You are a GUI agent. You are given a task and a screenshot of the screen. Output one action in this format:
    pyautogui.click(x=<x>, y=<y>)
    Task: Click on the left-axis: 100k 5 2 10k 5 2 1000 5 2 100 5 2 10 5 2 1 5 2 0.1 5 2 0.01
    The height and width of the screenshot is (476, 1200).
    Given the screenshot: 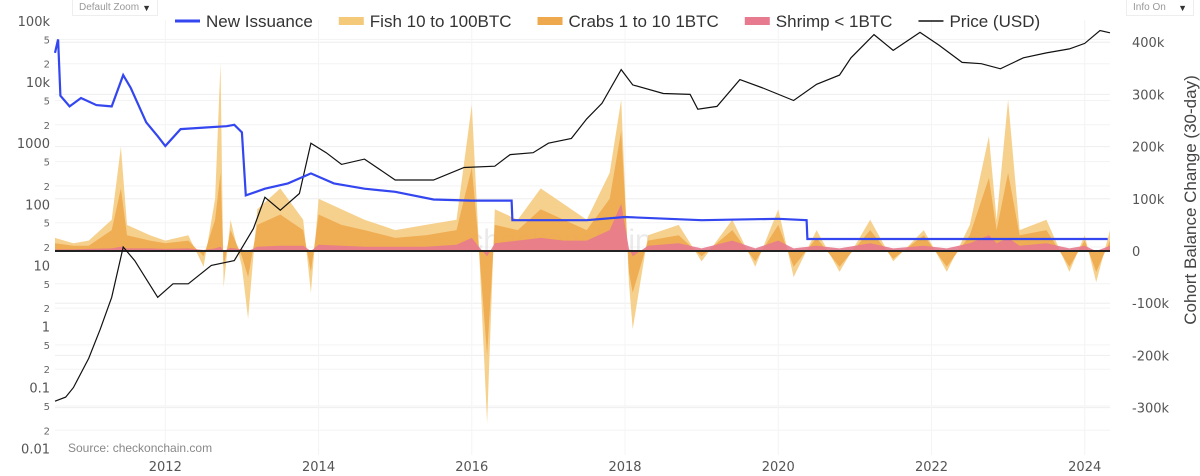 What is the action you would take?
    pyautogui.click(x=34, y=236)
    